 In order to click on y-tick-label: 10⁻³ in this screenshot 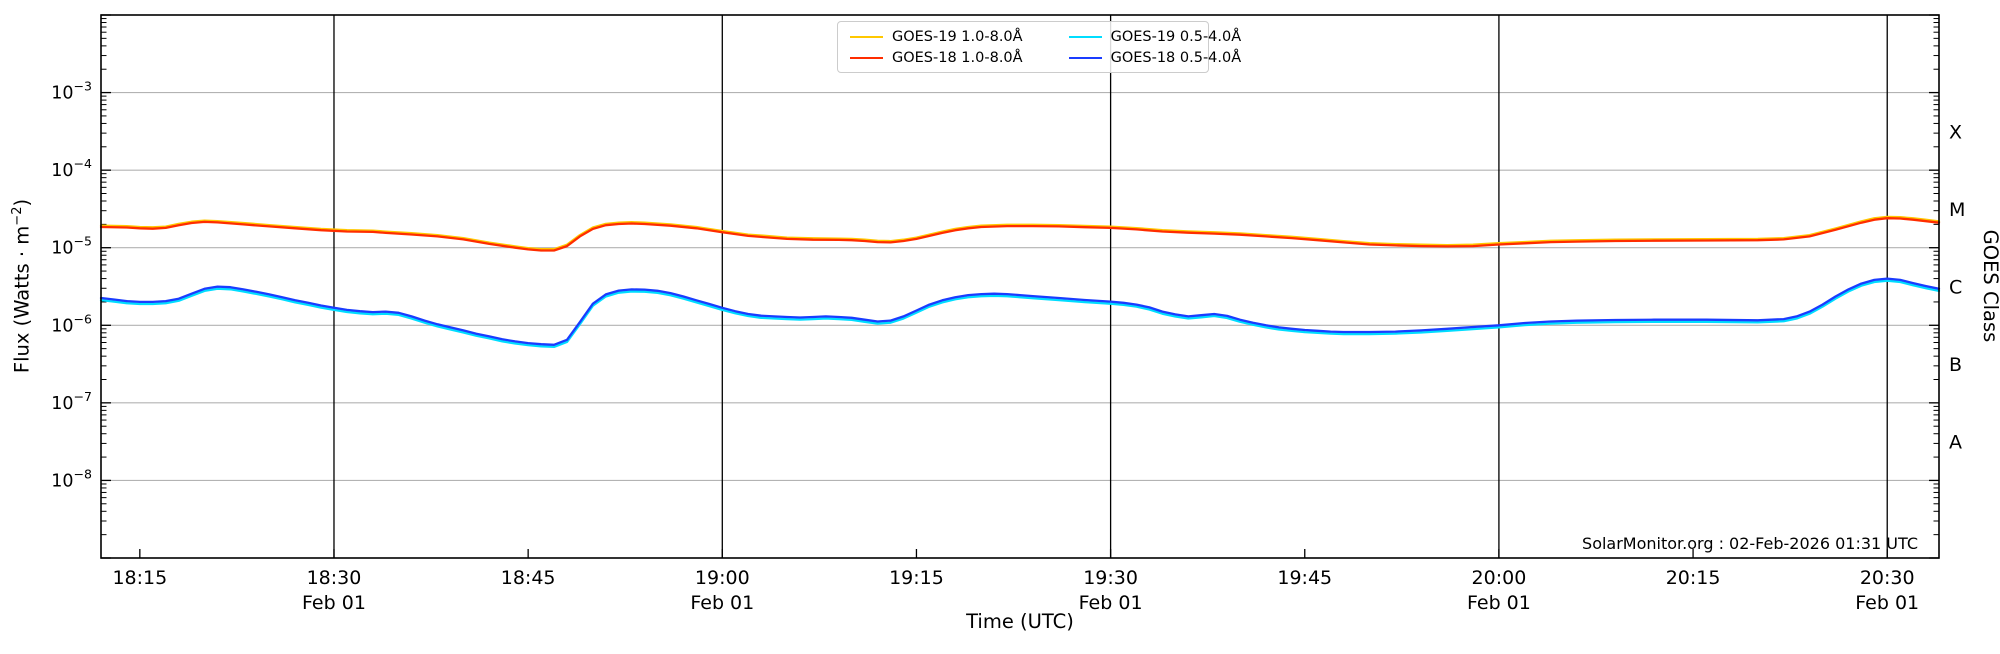, I will do `click(71, 91)`.